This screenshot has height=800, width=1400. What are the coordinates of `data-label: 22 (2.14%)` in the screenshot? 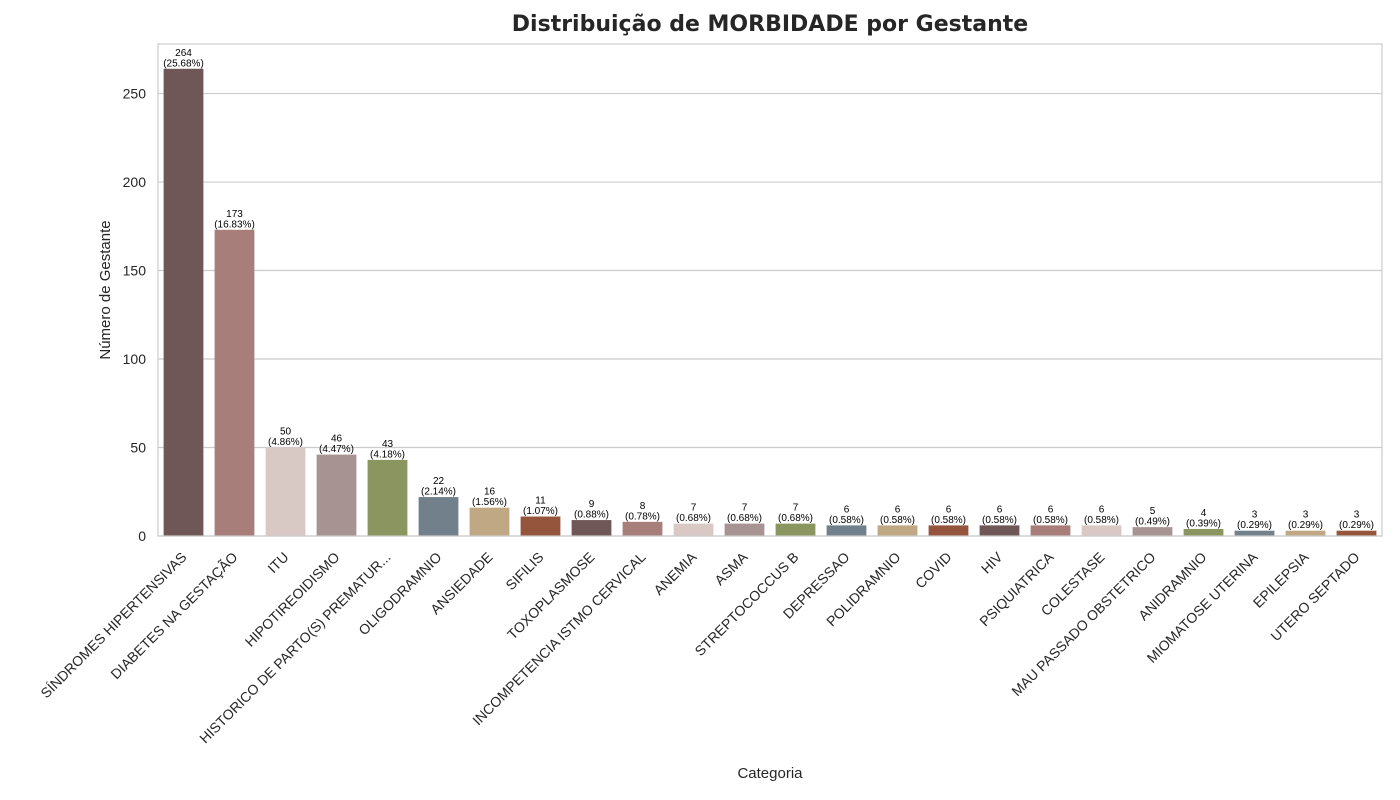 It's located at (438, 487).